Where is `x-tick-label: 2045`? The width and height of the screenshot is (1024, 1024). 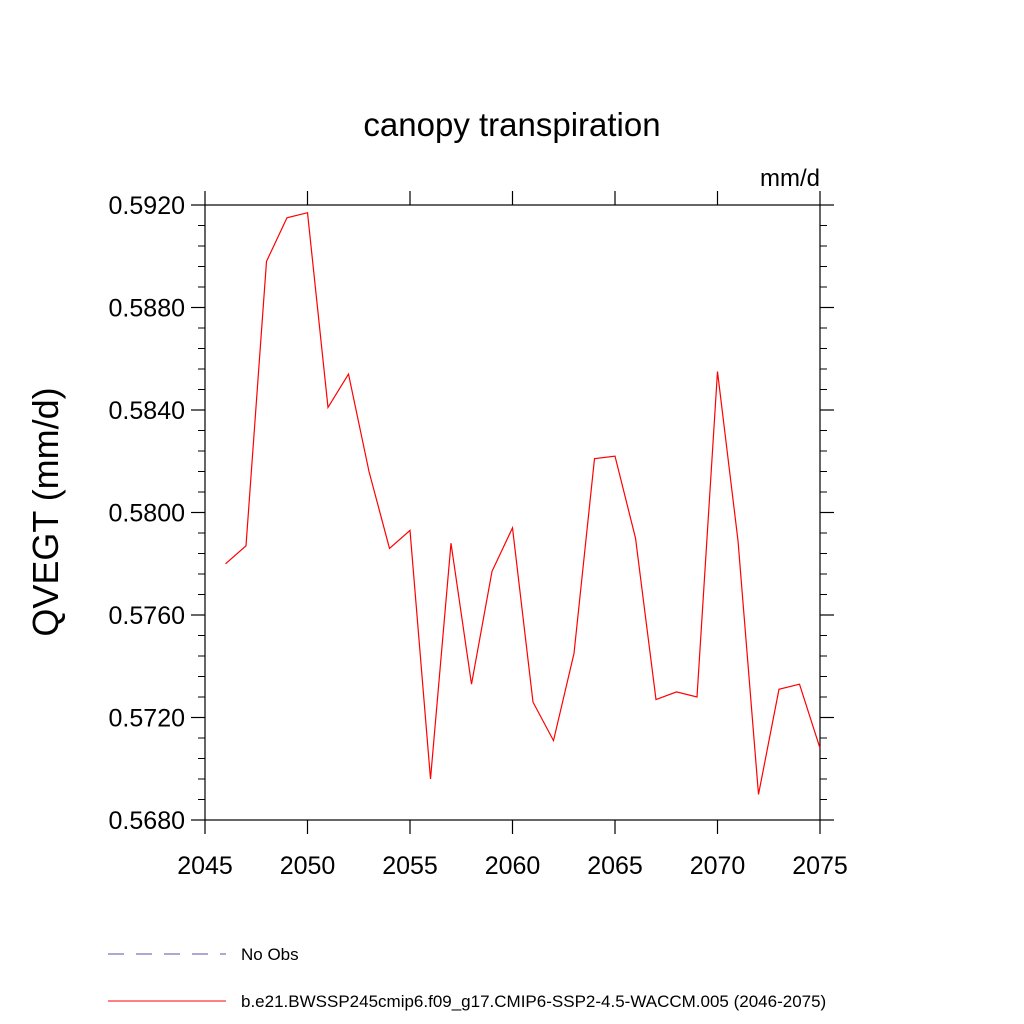
x-tick-label: 2045 is located at coordinates (205, 866).